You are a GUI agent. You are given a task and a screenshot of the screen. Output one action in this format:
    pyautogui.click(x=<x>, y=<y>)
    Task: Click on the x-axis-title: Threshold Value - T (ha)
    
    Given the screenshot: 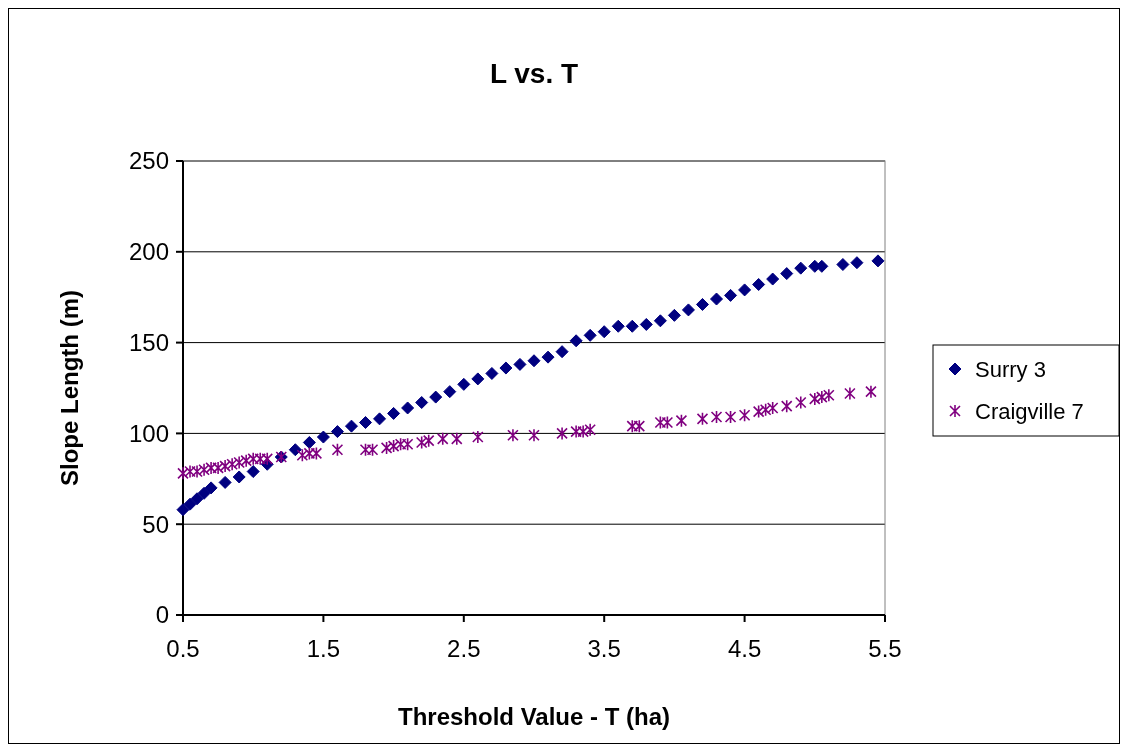 What is the action you would take?
    pyautogui.click(x=534, y=716)
    